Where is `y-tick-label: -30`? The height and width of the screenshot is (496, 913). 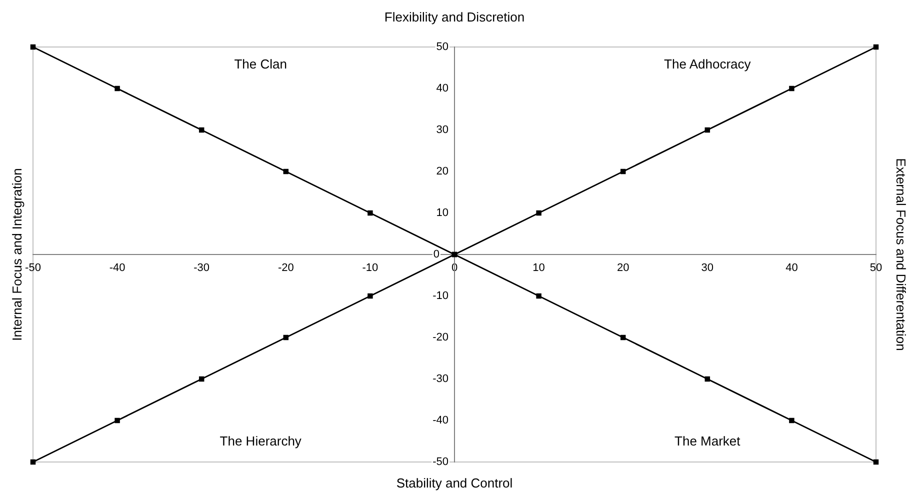
y-tick-label: -30 is located at coordinates (440, 379).